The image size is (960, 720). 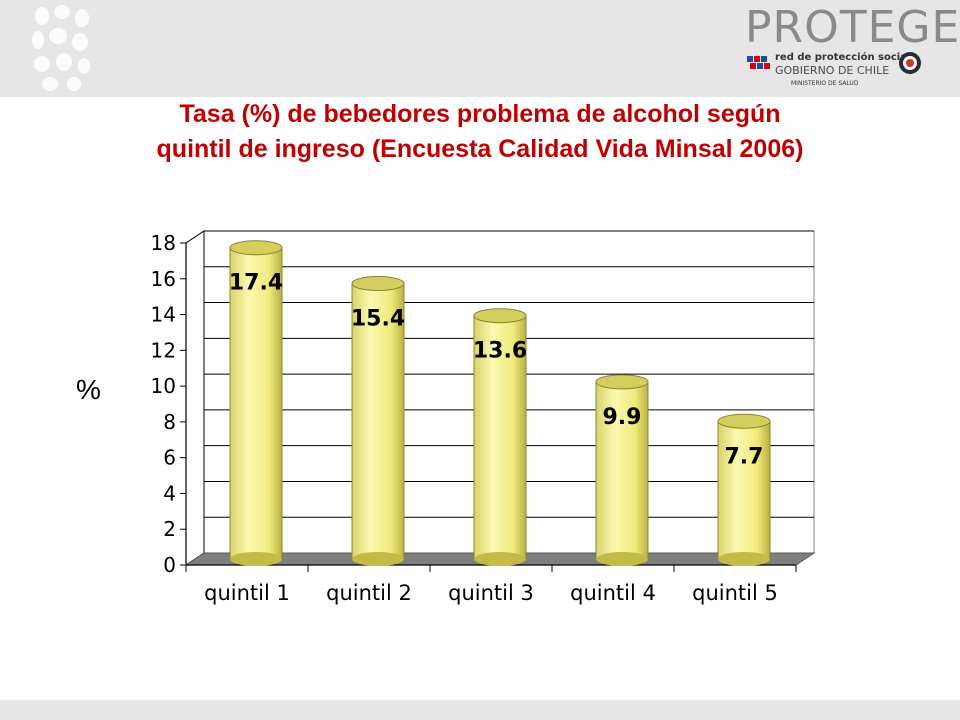 I want to click on data-label: 7.7, so click(x=744, y=456).